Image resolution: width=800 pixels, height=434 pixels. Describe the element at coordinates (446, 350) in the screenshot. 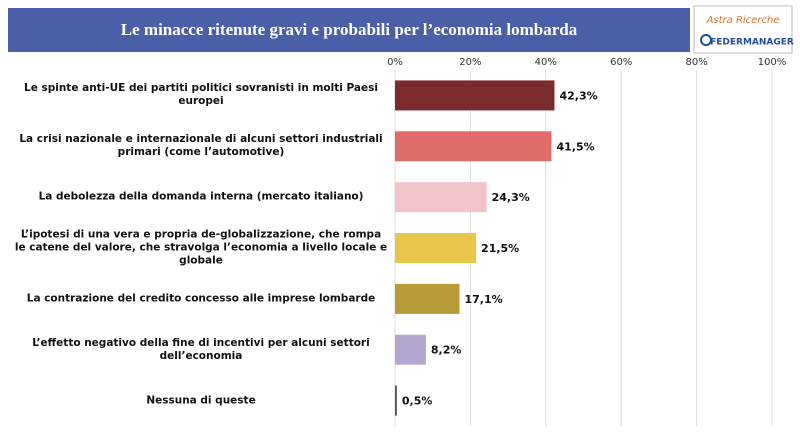

I see `value-label: 8,2%` at that location.